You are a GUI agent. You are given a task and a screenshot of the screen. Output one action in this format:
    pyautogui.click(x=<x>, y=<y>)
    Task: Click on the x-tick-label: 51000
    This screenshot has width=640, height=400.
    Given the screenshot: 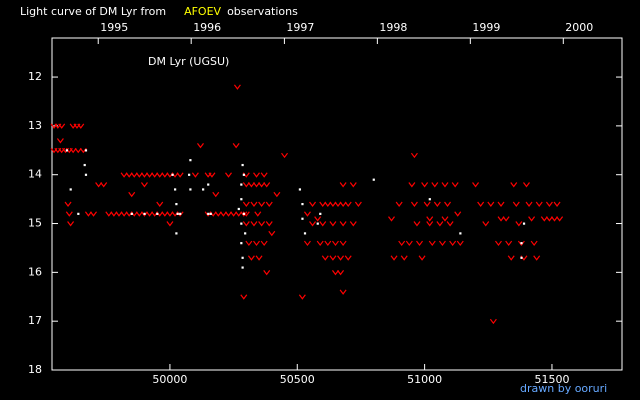 What is the action you would take?
    pyautogui.click(x=424, y=379)
    